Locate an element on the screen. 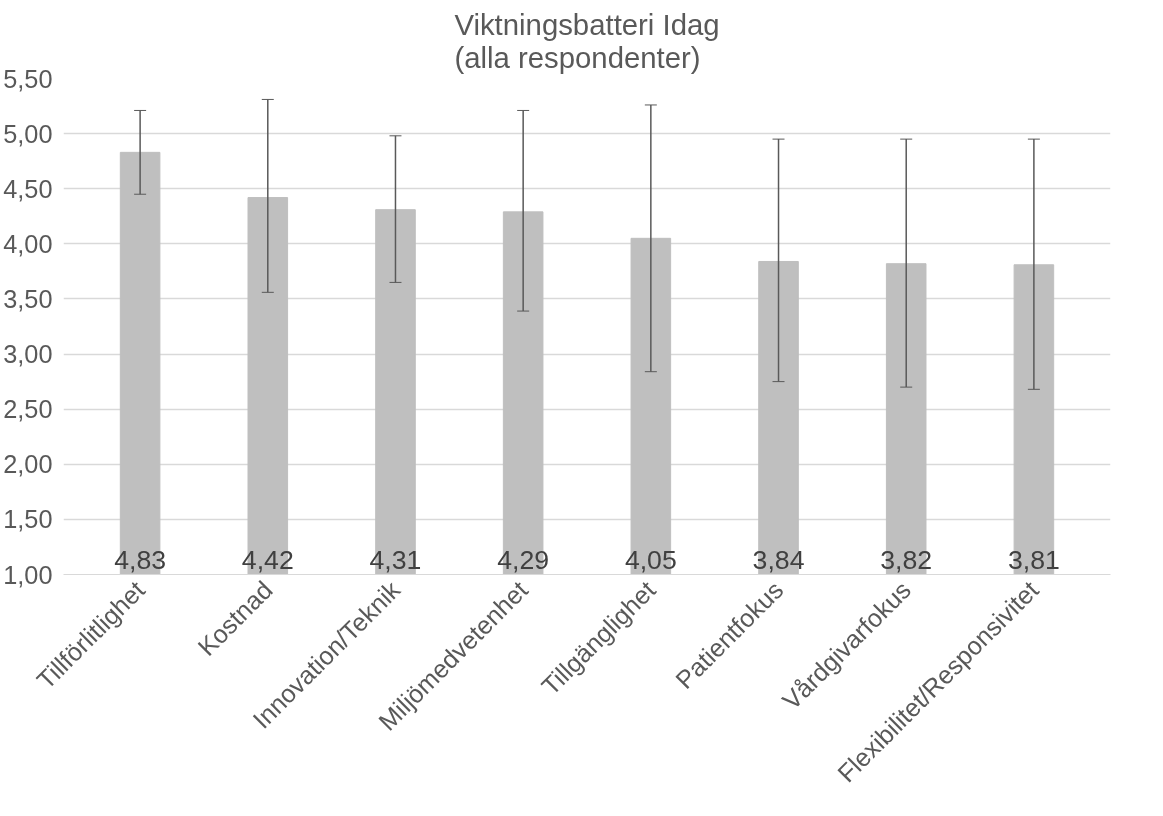 Image resolution: width=1163 pixels, height=816 pixels. data-label: 4,31 is located at coordinates (395, 559).